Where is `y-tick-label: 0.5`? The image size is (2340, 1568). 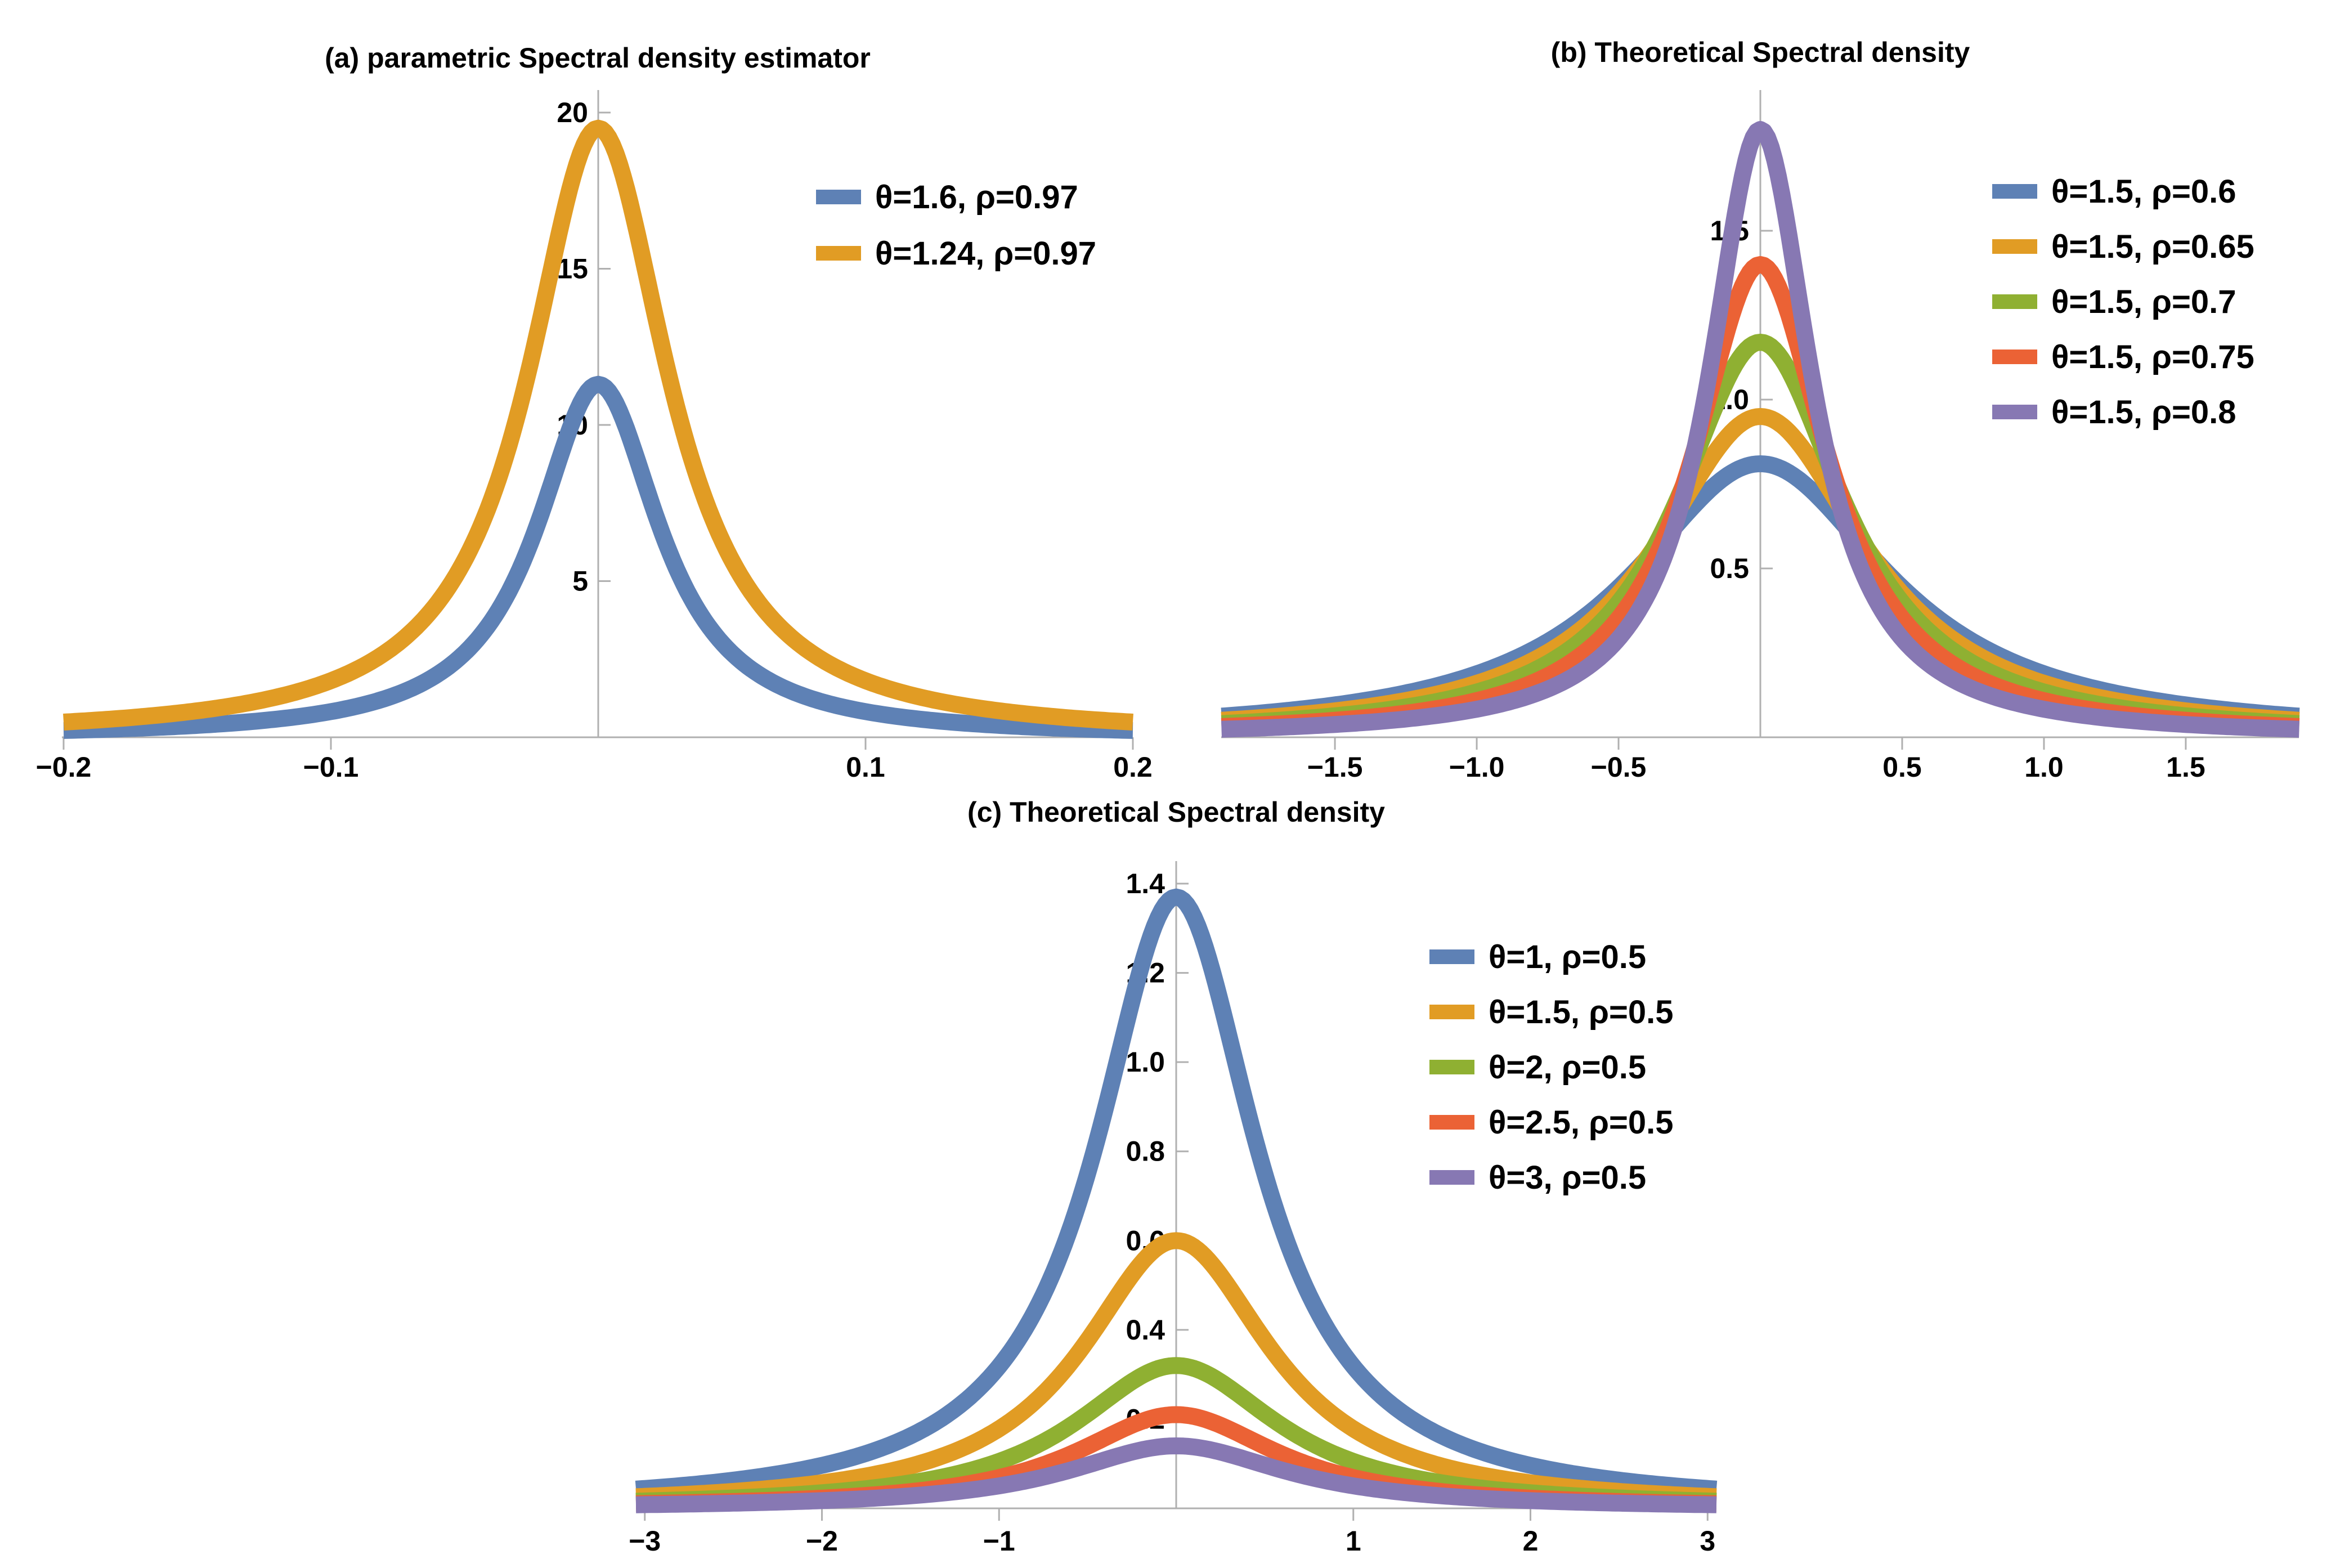 y-tick-label: 0.5 is located at coordinates (1729, 568).